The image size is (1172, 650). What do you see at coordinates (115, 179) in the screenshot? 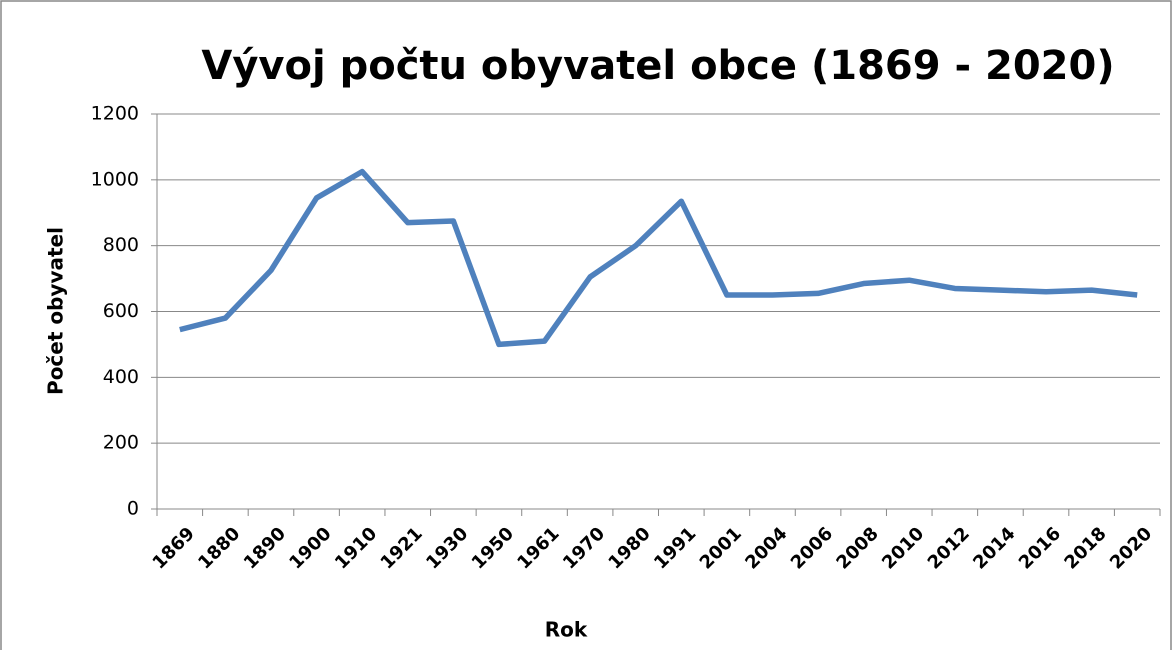
I see `y-tick-label: 1000` at bounding box center [115, 179].